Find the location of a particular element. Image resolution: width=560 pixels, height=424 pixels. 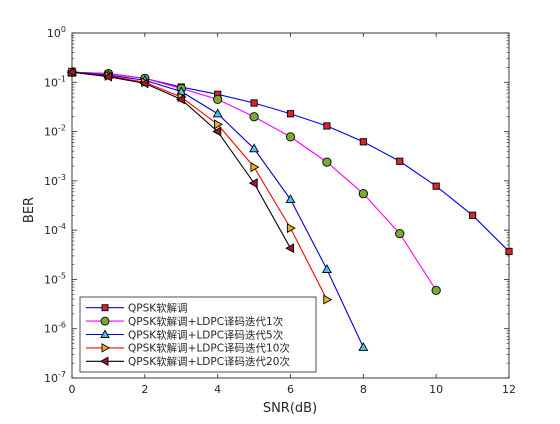

y-tick-label: 10⁻¹ is located at coordinates (55, 81).